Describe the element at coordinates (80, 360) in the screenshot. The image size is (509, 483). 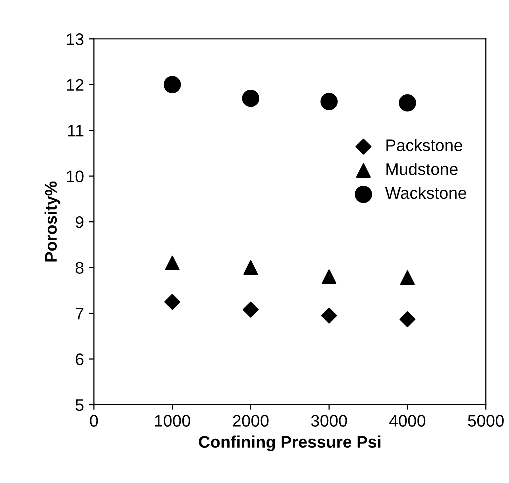
I see `y-tick-label: 6` at that location.